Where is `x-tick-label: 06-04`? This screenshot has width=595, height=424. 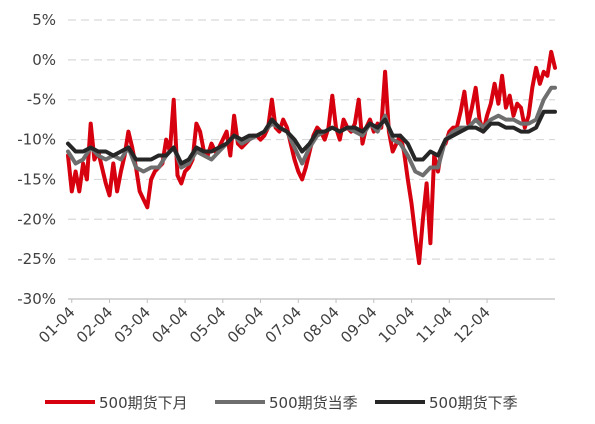 x-tick-label: 06-04 is located at coordinates (246, 325).